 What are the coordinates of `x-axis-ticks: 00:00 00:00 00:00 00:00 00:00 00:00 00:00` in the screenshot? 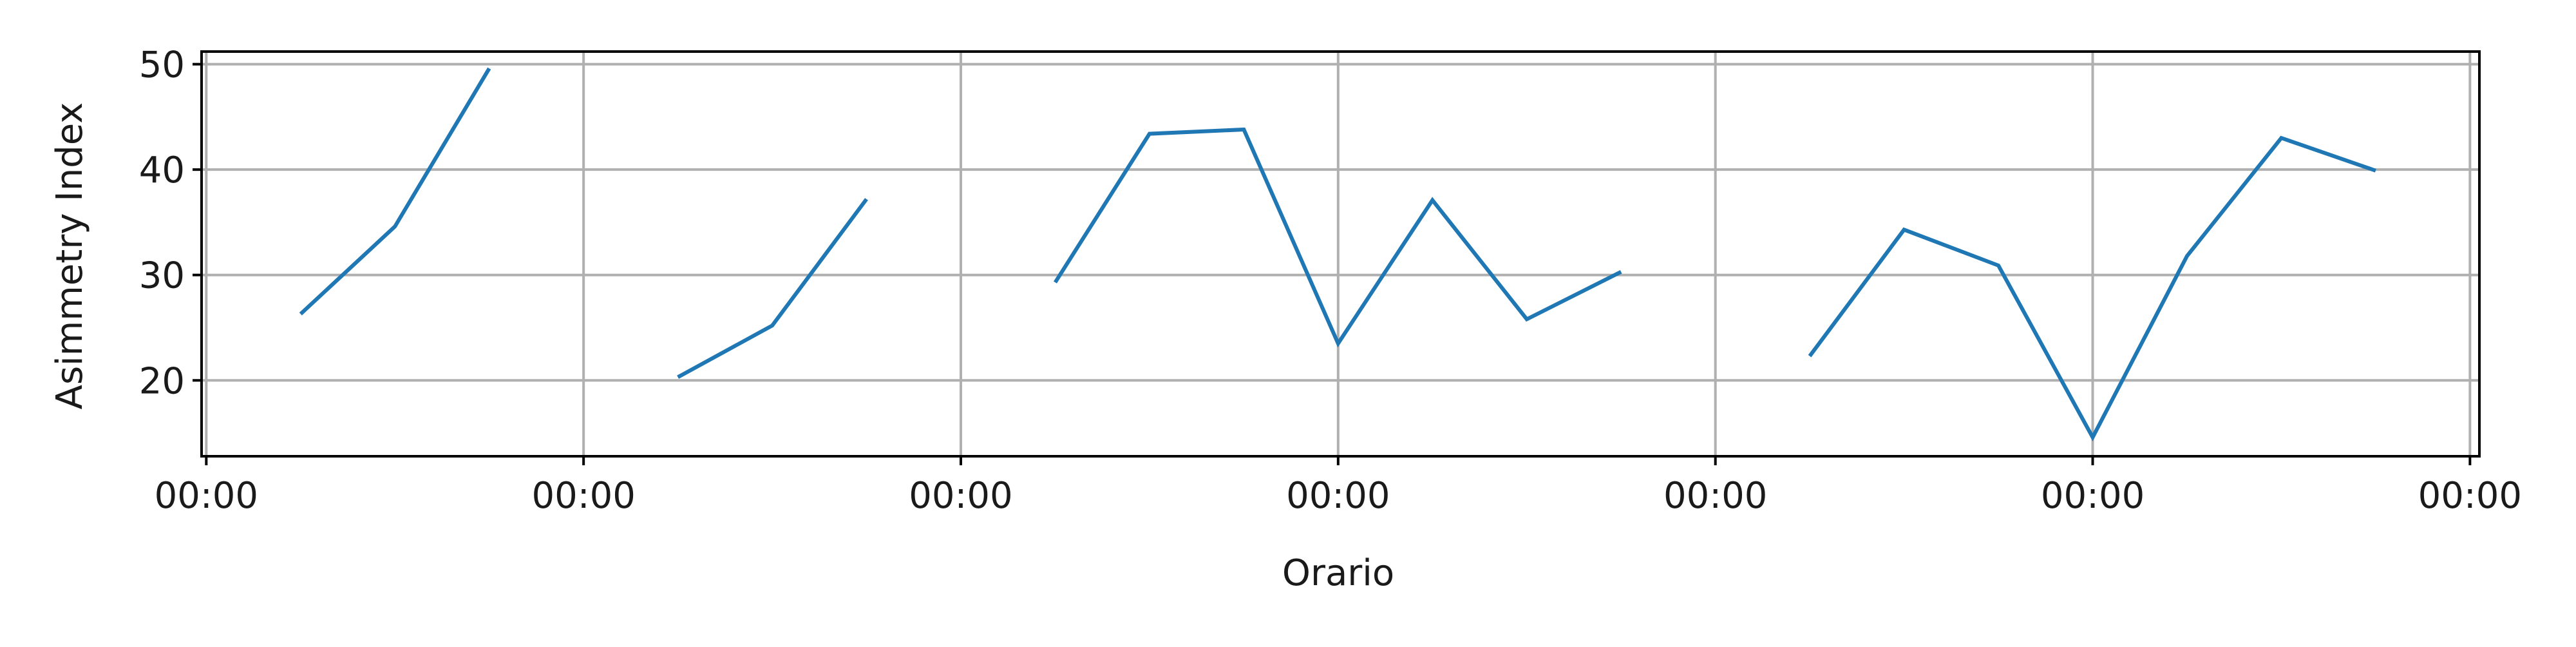 It's located at (1339, 486).